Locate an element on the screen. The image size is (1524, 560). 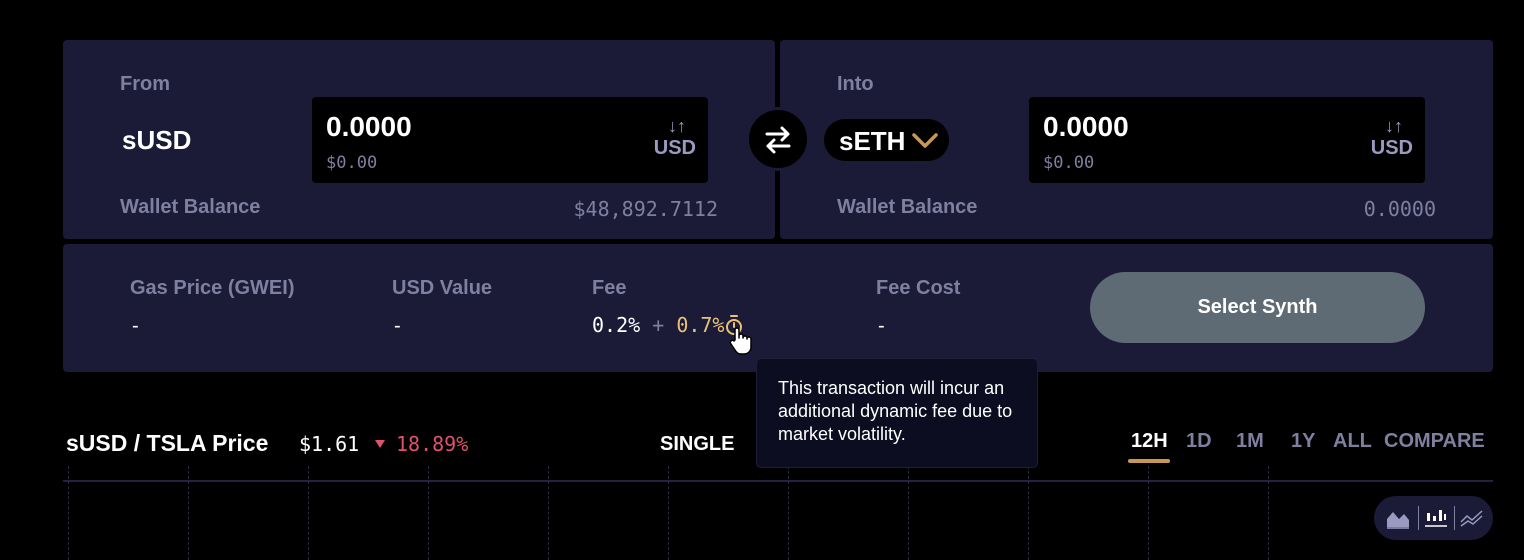
into-amount-input: 0.0000 is located at coordinates (1086, 126).